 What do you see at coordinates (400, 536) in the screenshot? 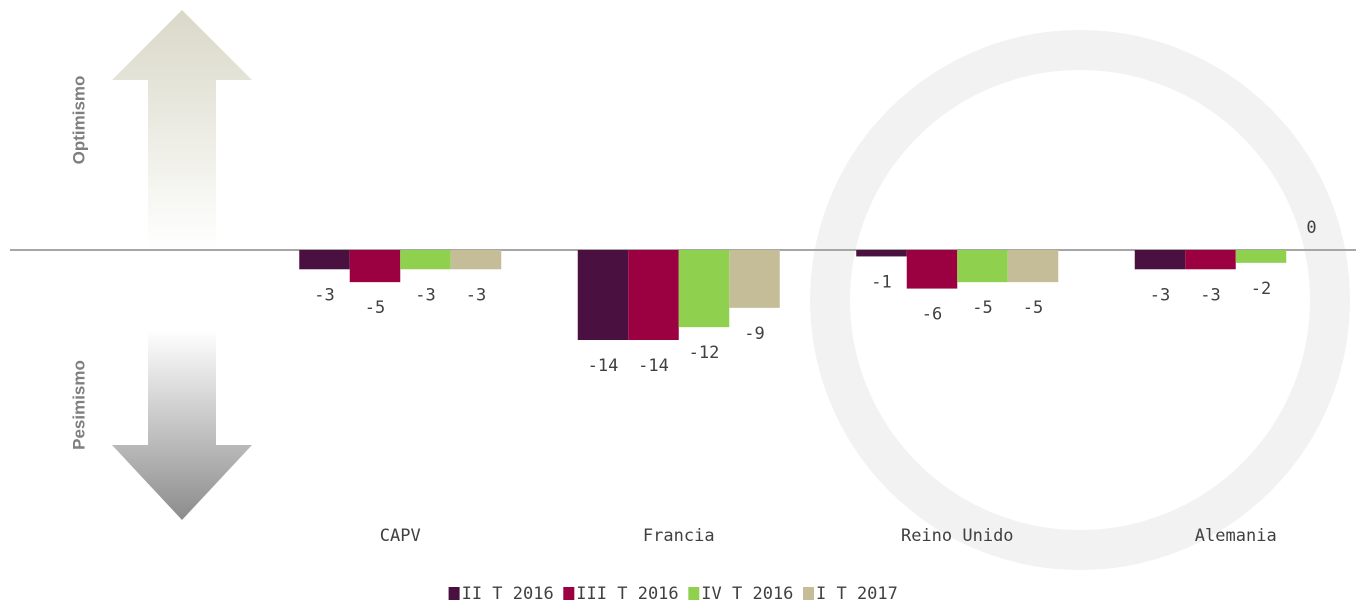
I see `x-tick-label: CAPV` at bounding box center [400, 536].